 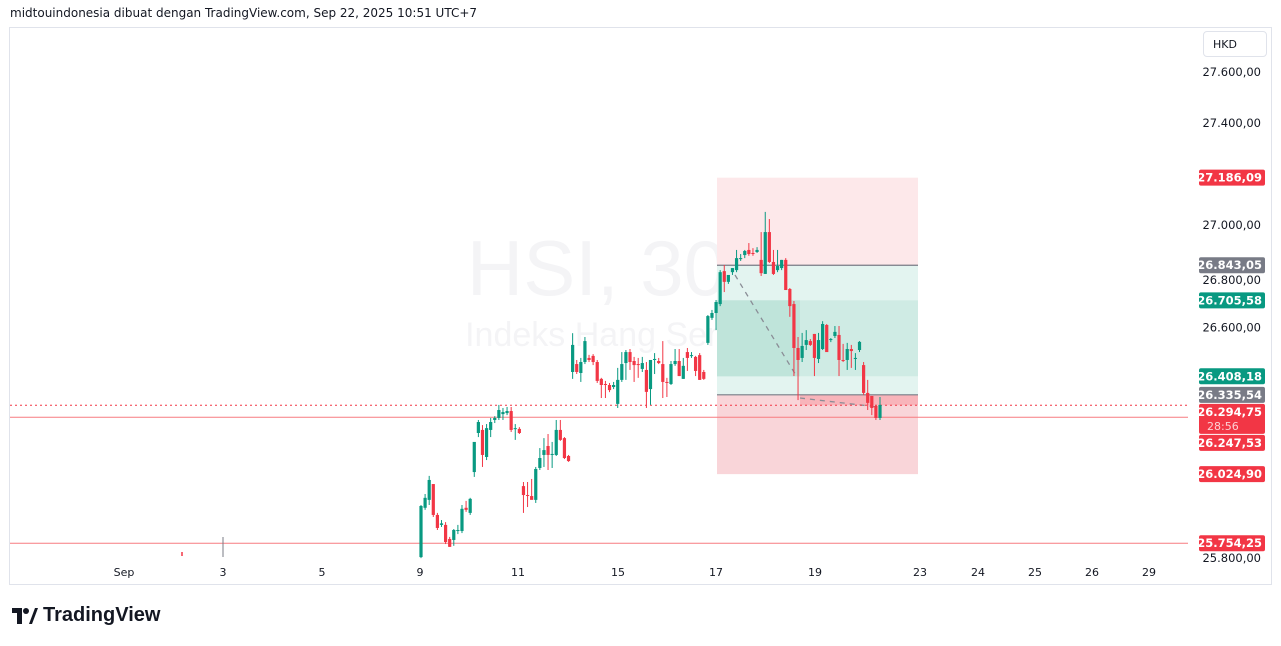 What do you see at coordinates (1035, 572) in the screenshot?
I see `x-tick-label: 25` at bounding box center [1035, 572].